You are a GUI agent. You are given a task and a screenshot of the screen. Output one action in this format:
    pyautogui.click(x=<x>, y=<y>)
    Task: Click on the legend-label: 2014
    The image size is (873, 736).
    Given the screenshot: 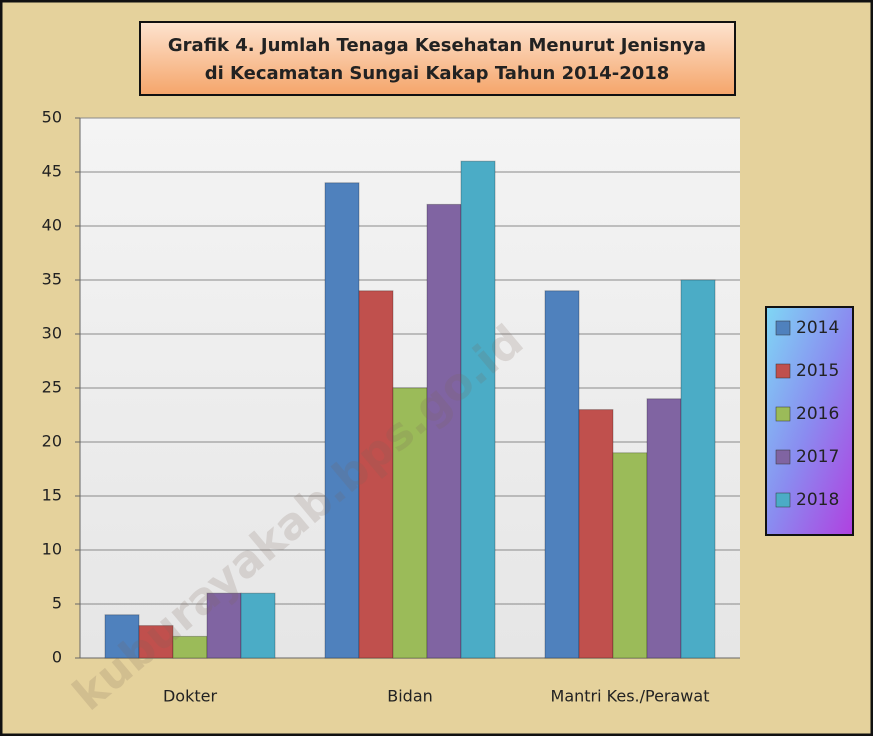 What is the action you would take?
    pyautogui.click(x=817, y=328)
    